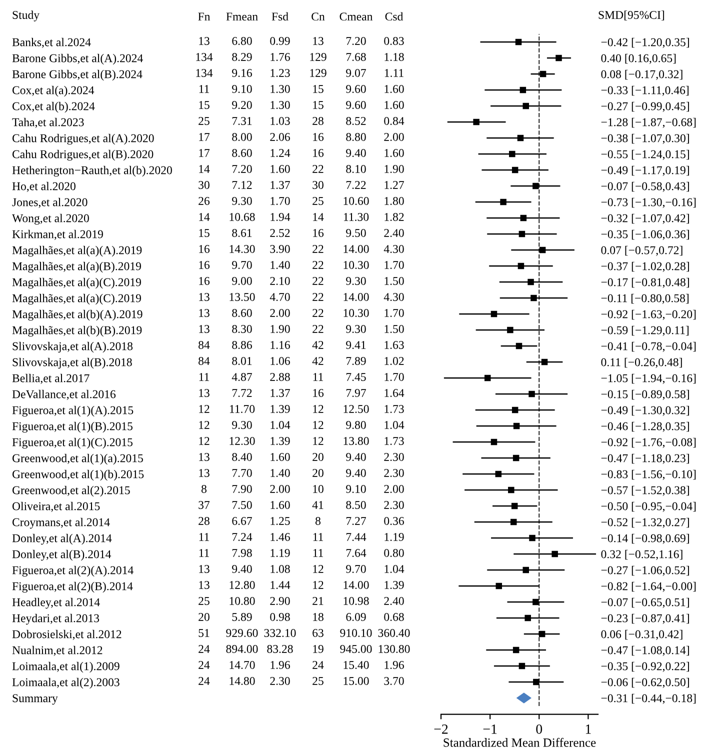 The image size is (711, 753). What do you see at coordinates (77, 331) in the screenshot?
I see `y-tick-label: Magalhães,et al(b)(B).2019` at bounding box center [77, 331].